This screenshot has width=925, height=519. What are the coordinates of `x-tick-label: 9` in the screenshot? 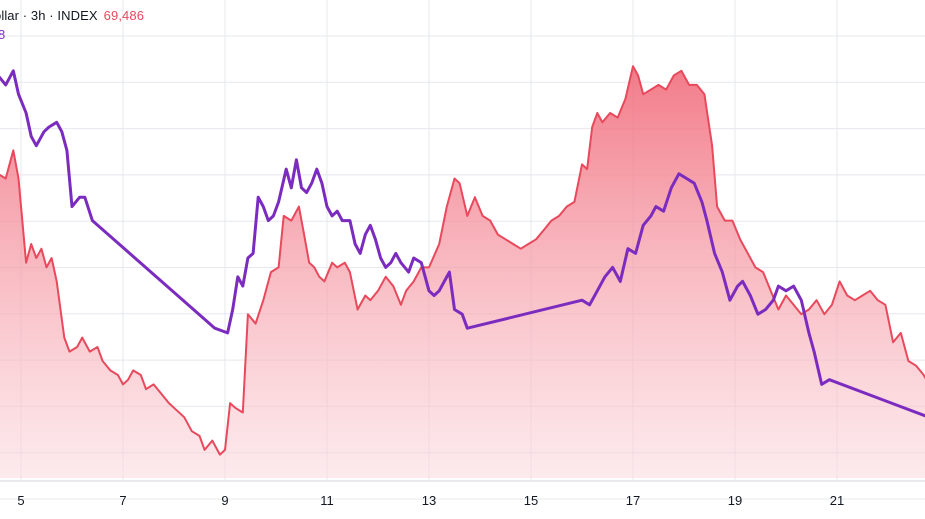 It's located at (224, 500).